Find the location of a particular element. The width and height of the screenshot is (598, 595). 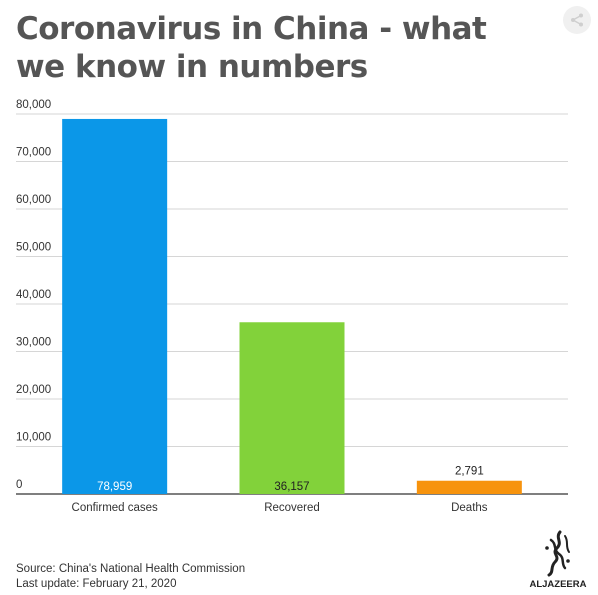

share-button is located at coordinates (577, 20).